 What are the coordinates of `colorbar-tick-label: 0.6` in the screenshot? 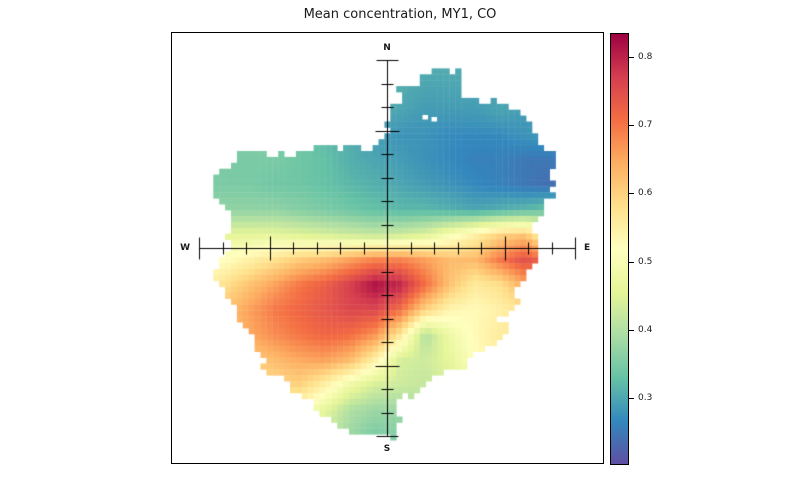 It's located at (645, 193).